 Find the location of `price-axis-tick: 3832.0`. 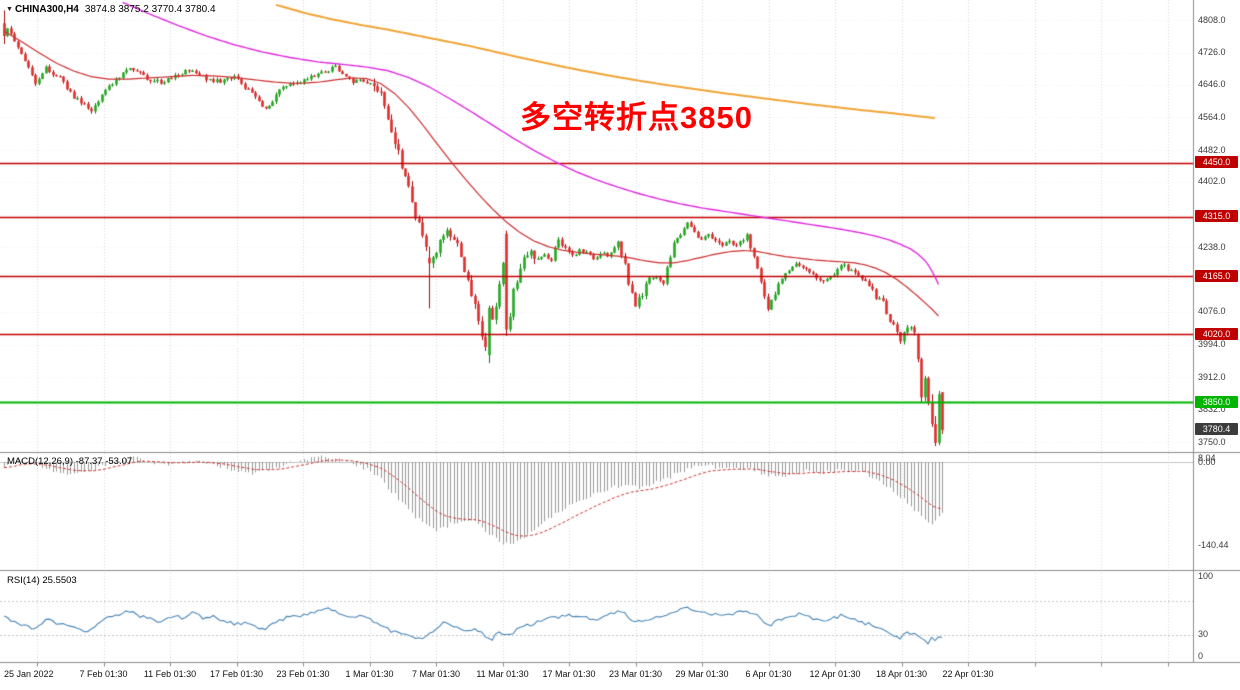

price-axis-tick: 3832.0 is located at coordinates (1212, 408).